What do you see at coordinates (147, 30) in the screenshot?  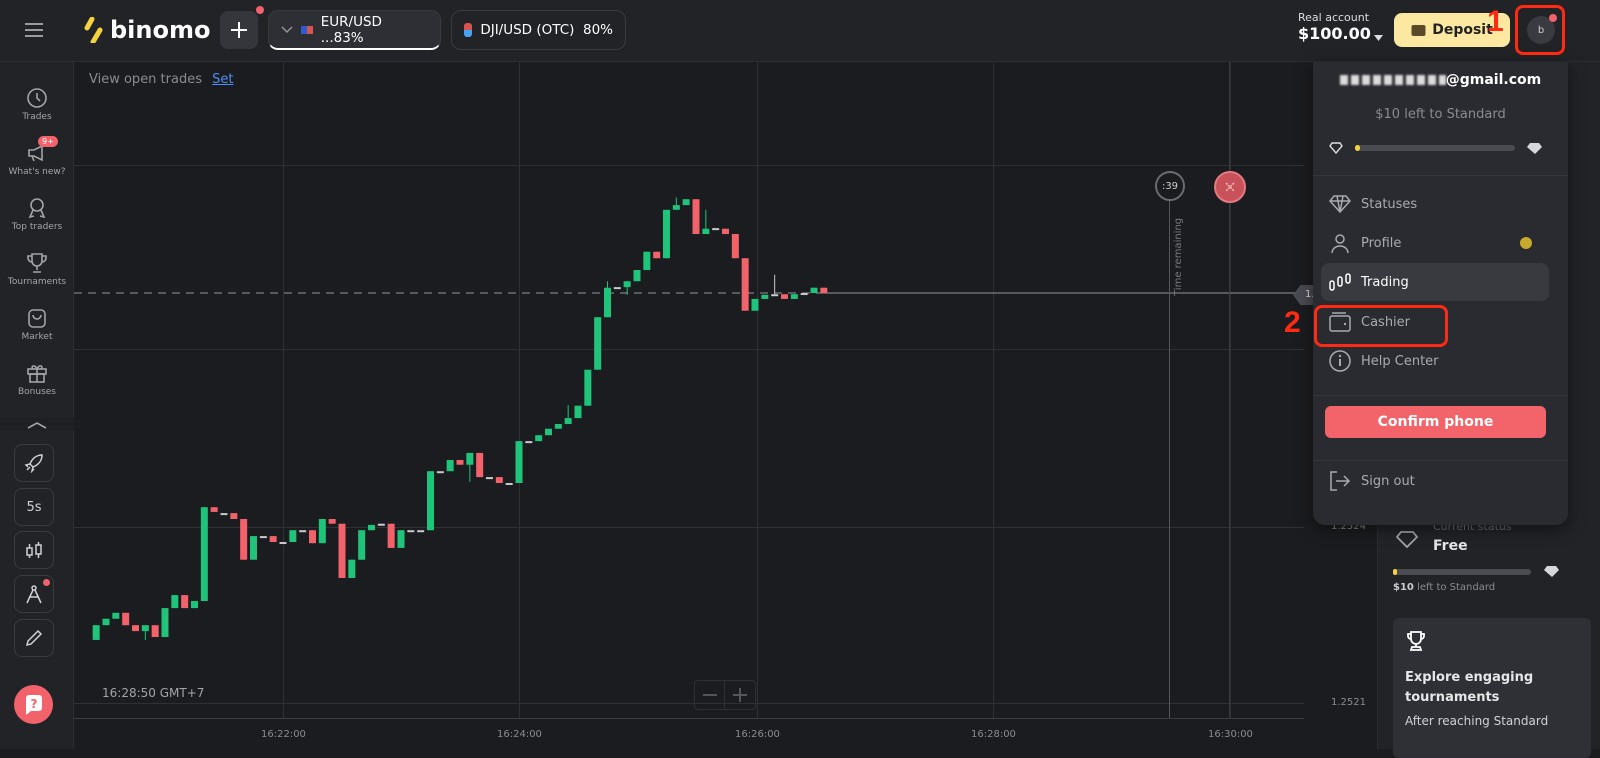 I see `logo: binomo` at bounding box center [147, 30].